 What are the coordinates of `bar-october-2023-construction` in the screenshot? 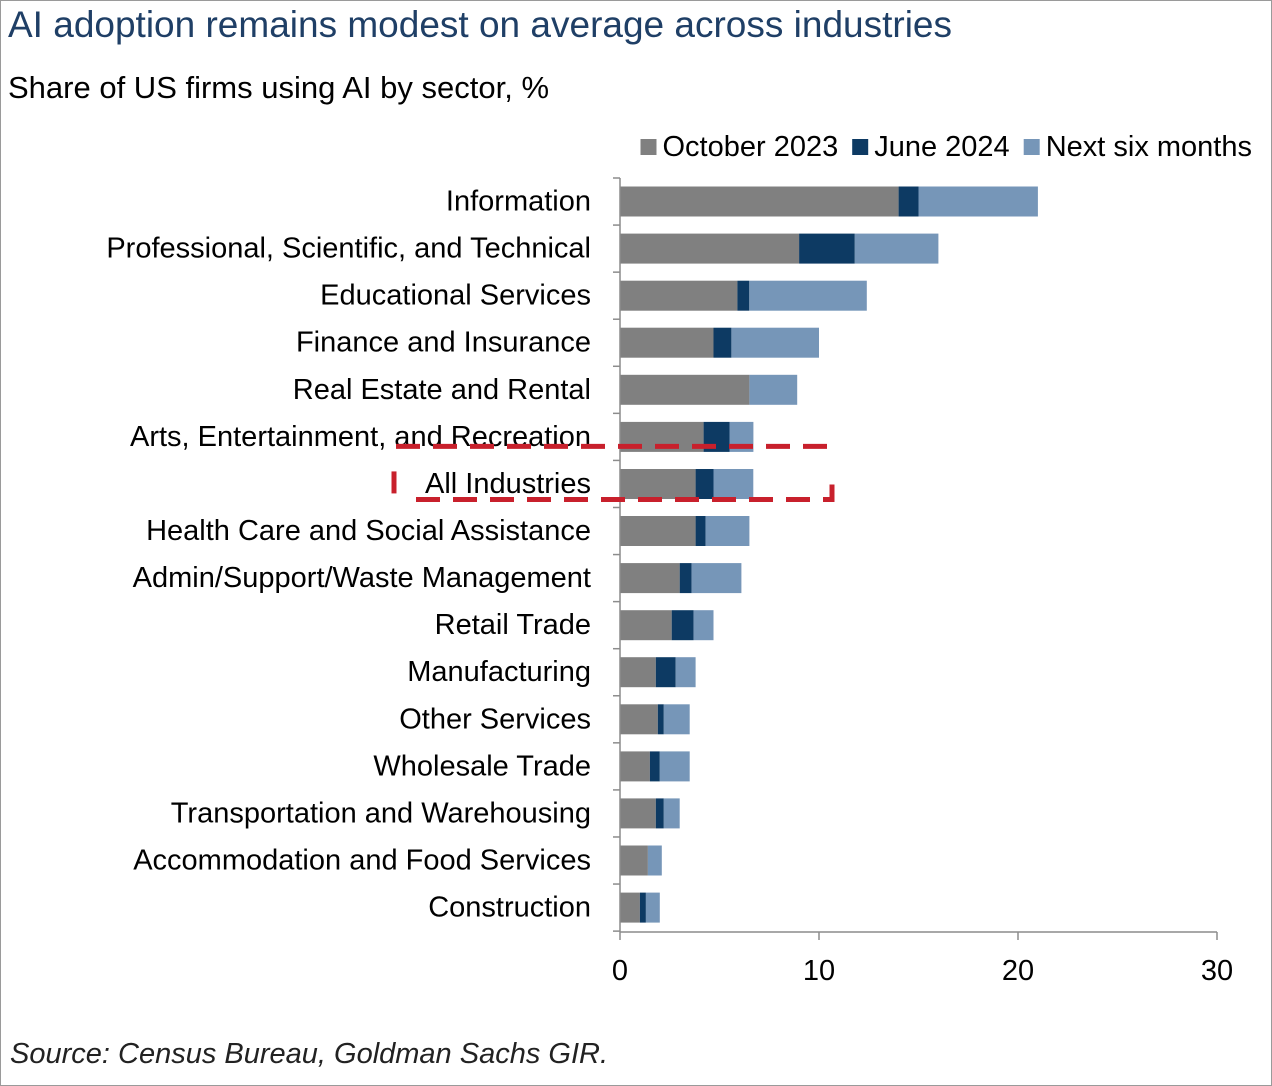 It's located at (630, 907).